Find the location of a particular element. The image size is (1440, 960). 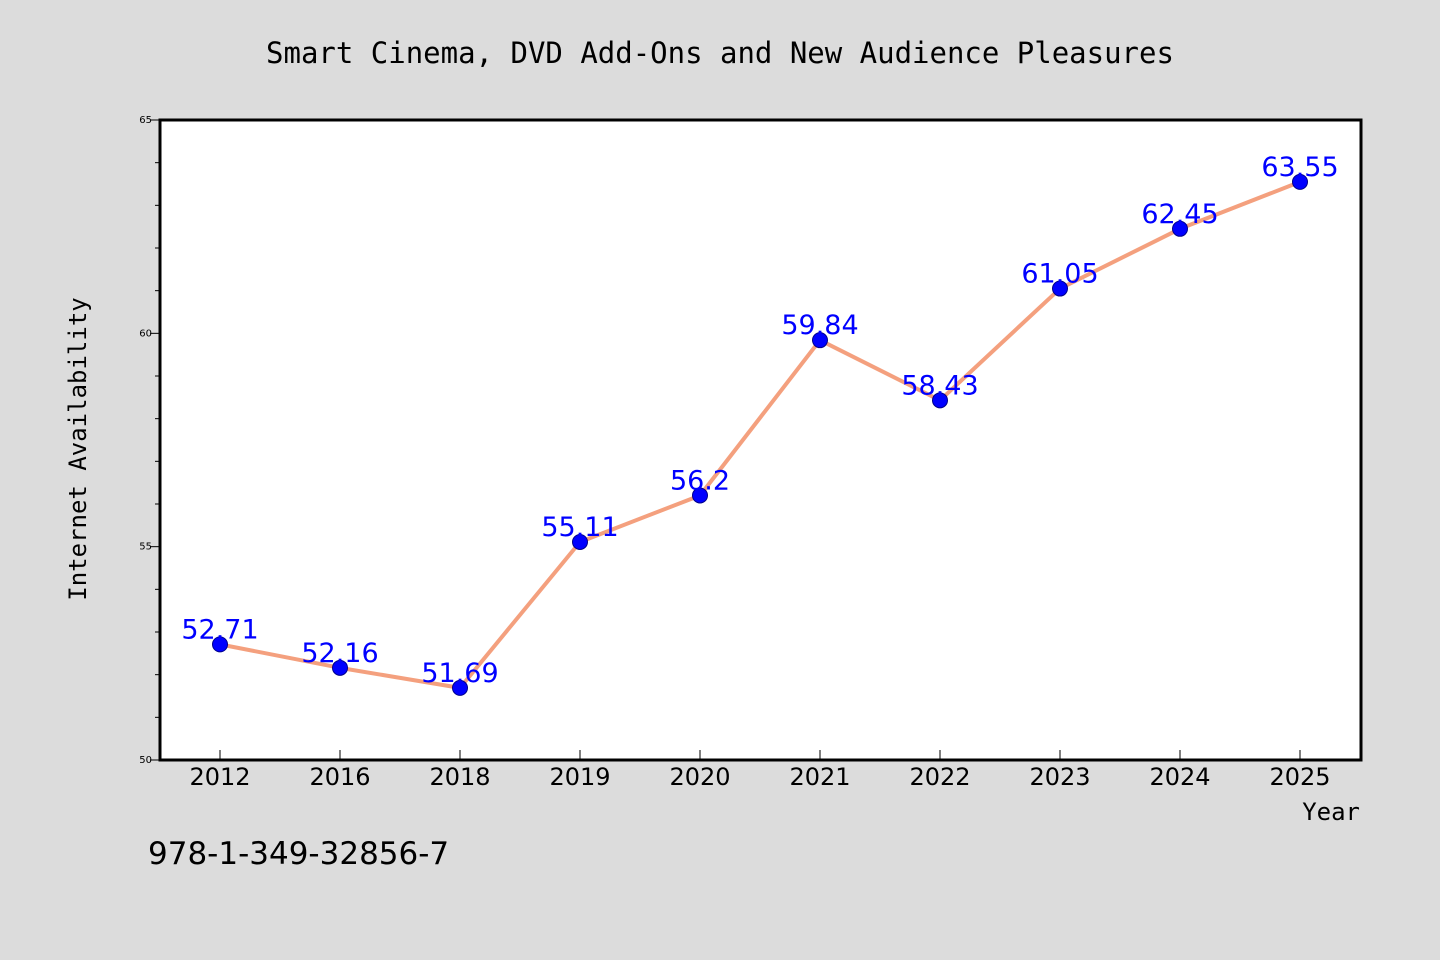

x-tick-label: 2025 is located at coordinates (1299, 777).